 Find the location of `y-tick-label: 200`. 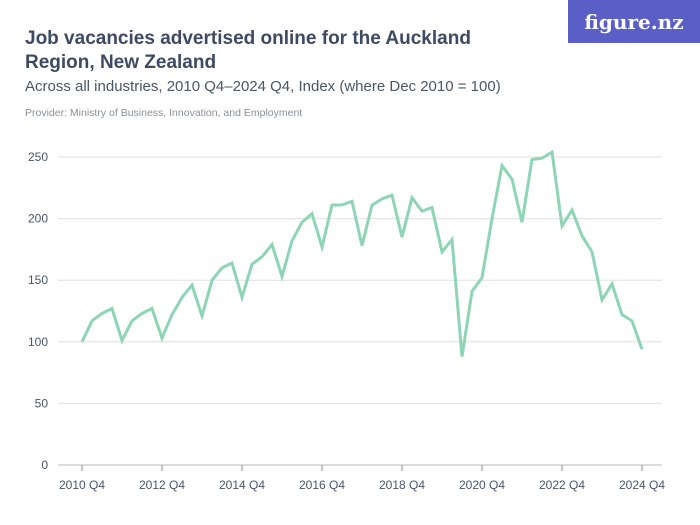

y-tick-label: 200 is located at coordinates (38, 219).